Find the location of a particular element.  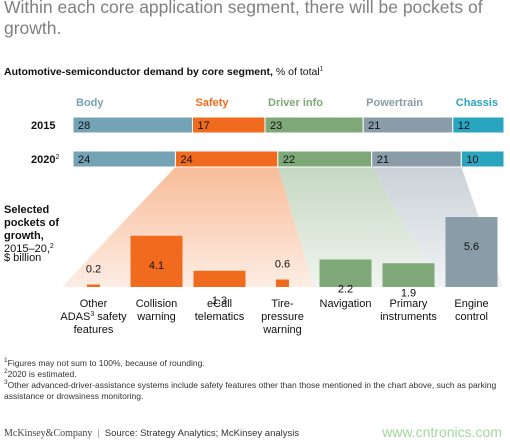

brand-logo: McKinsey&Company is located at coordinates (48, 433).